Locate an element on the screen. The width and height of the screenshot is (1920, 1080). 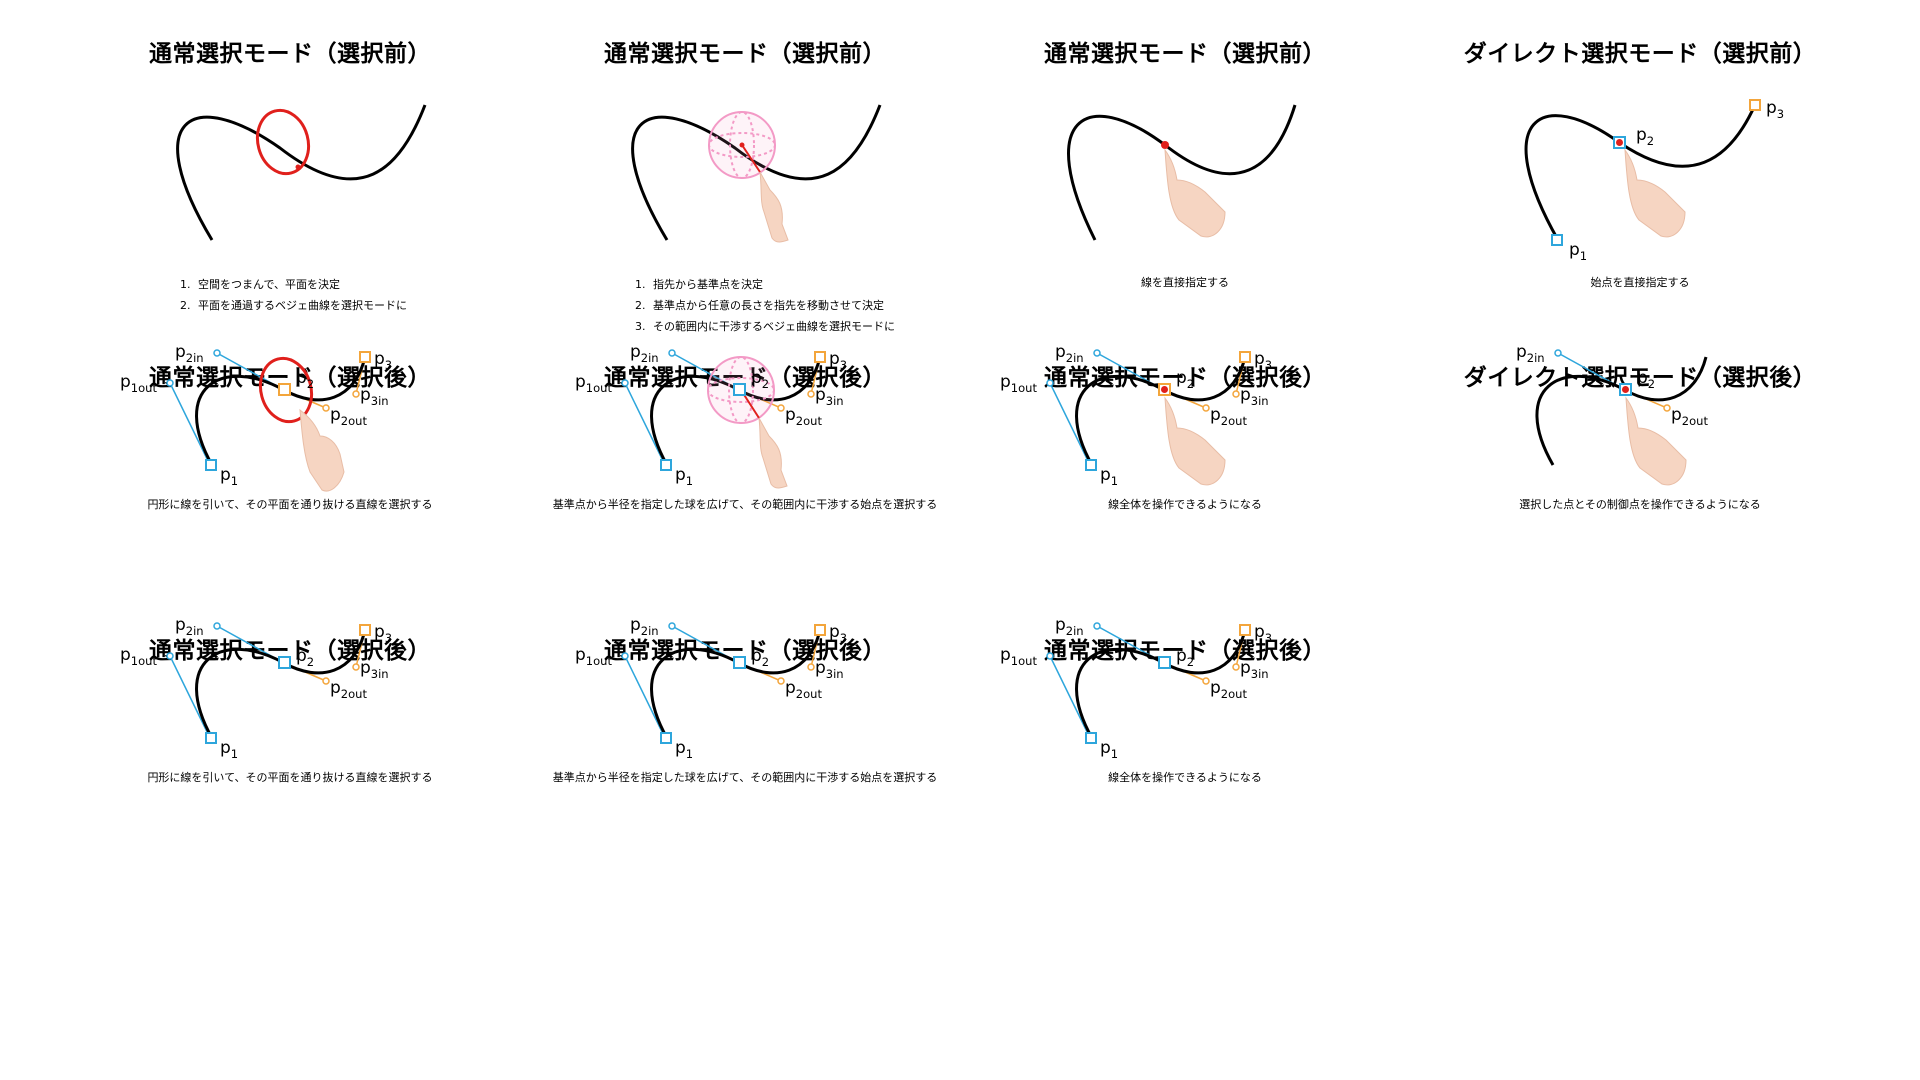
step-item: 1. 指先から基準点を決定 is located at coordinates (765, 284).